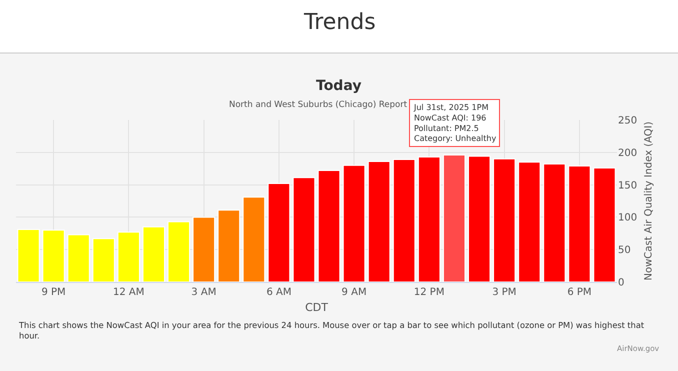 This screenshot has width=678, height=371. Describe the element at coordinates (628, 153) in the screenshot. I see `y-tick-label: 200` at that location.